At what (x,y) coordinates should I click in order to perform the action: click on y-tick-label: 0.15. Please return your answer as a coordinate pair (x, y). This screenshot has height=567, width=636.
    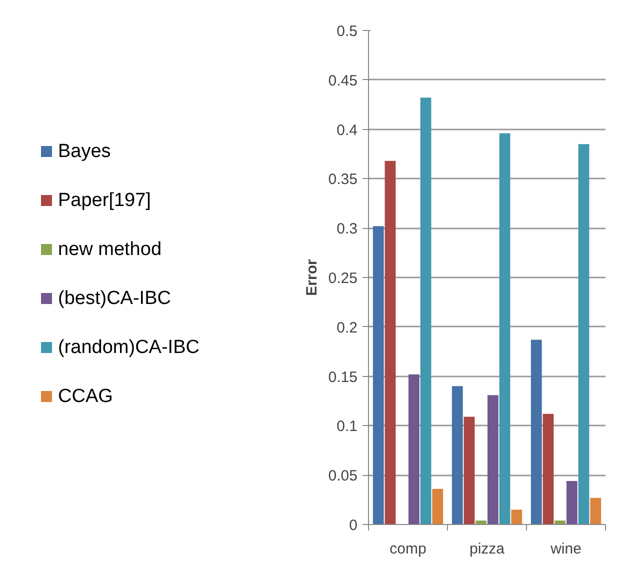
    Looking at the image, I should click on (343, 377).